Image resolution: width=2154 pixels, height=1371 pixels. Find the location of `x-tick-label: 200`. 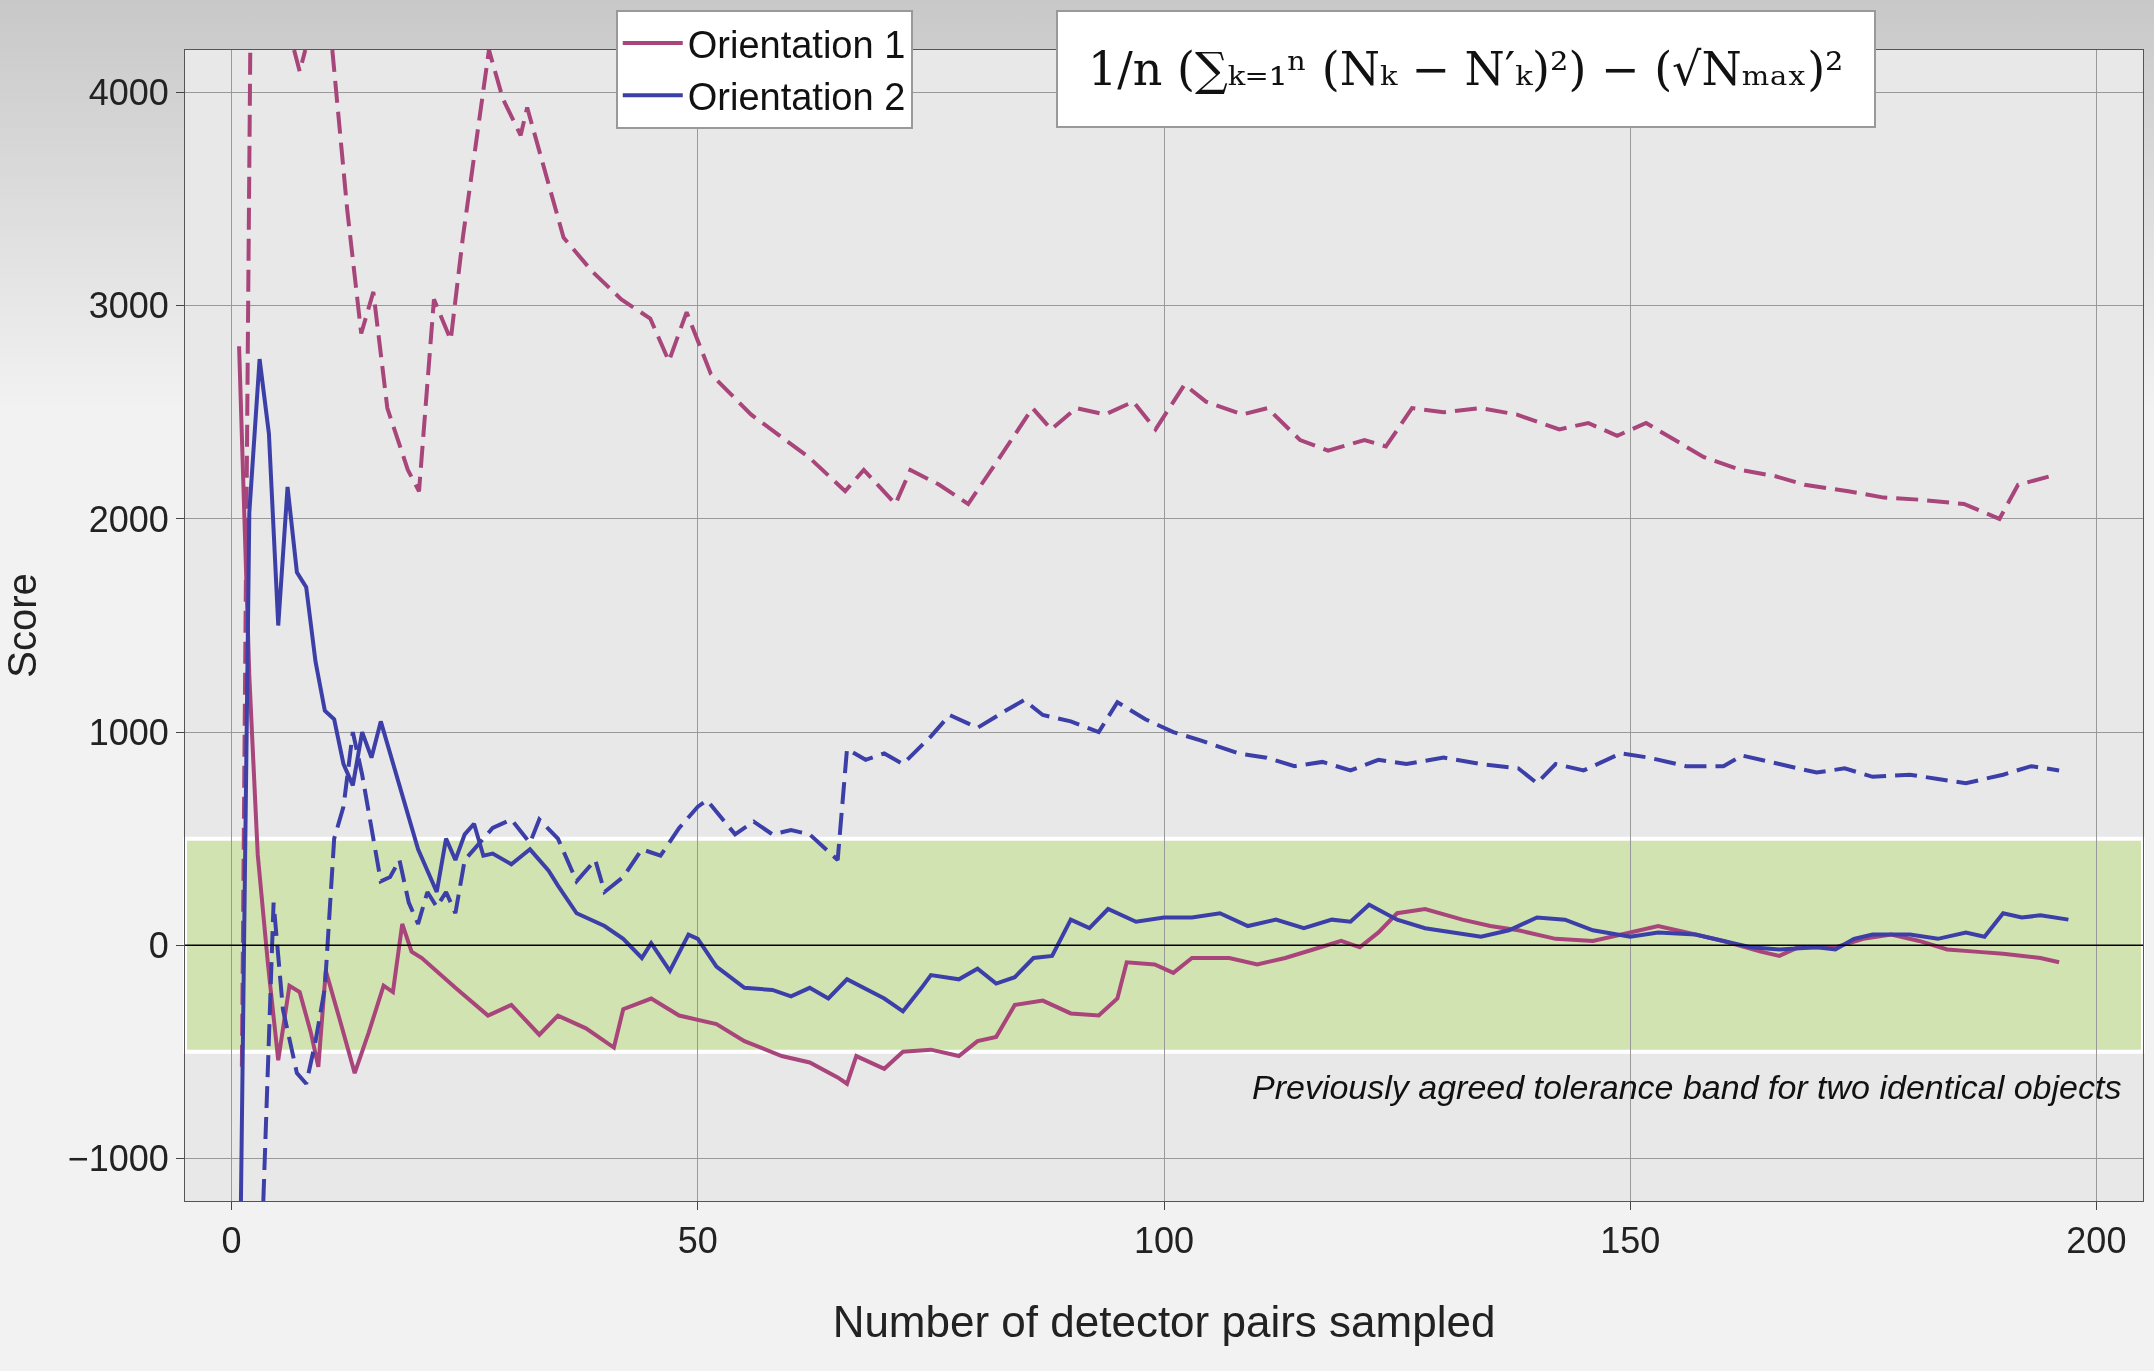

x-tick-label: 200 is located at coordinates (2096, 1241).